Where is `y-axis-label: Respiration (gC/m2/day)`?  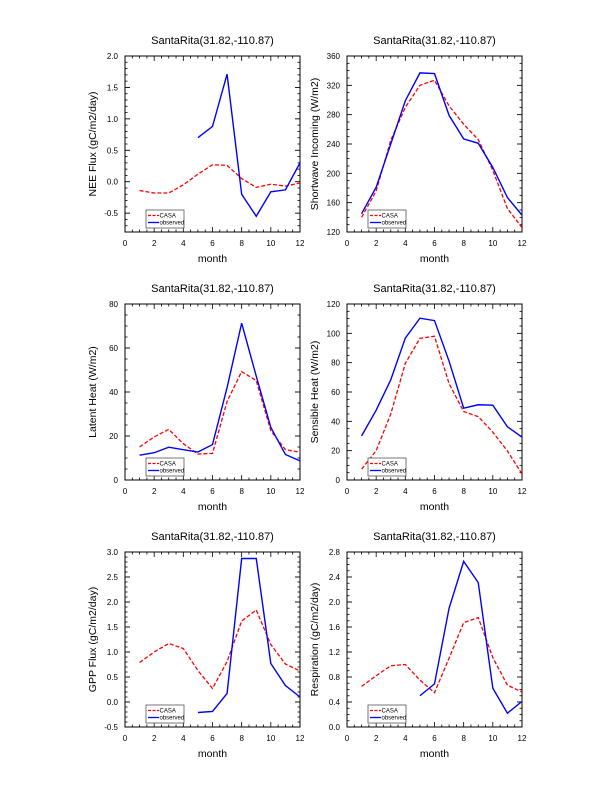 y-axis-label: Respiration (gC/m2/day) is located at coordinates (315, 640).